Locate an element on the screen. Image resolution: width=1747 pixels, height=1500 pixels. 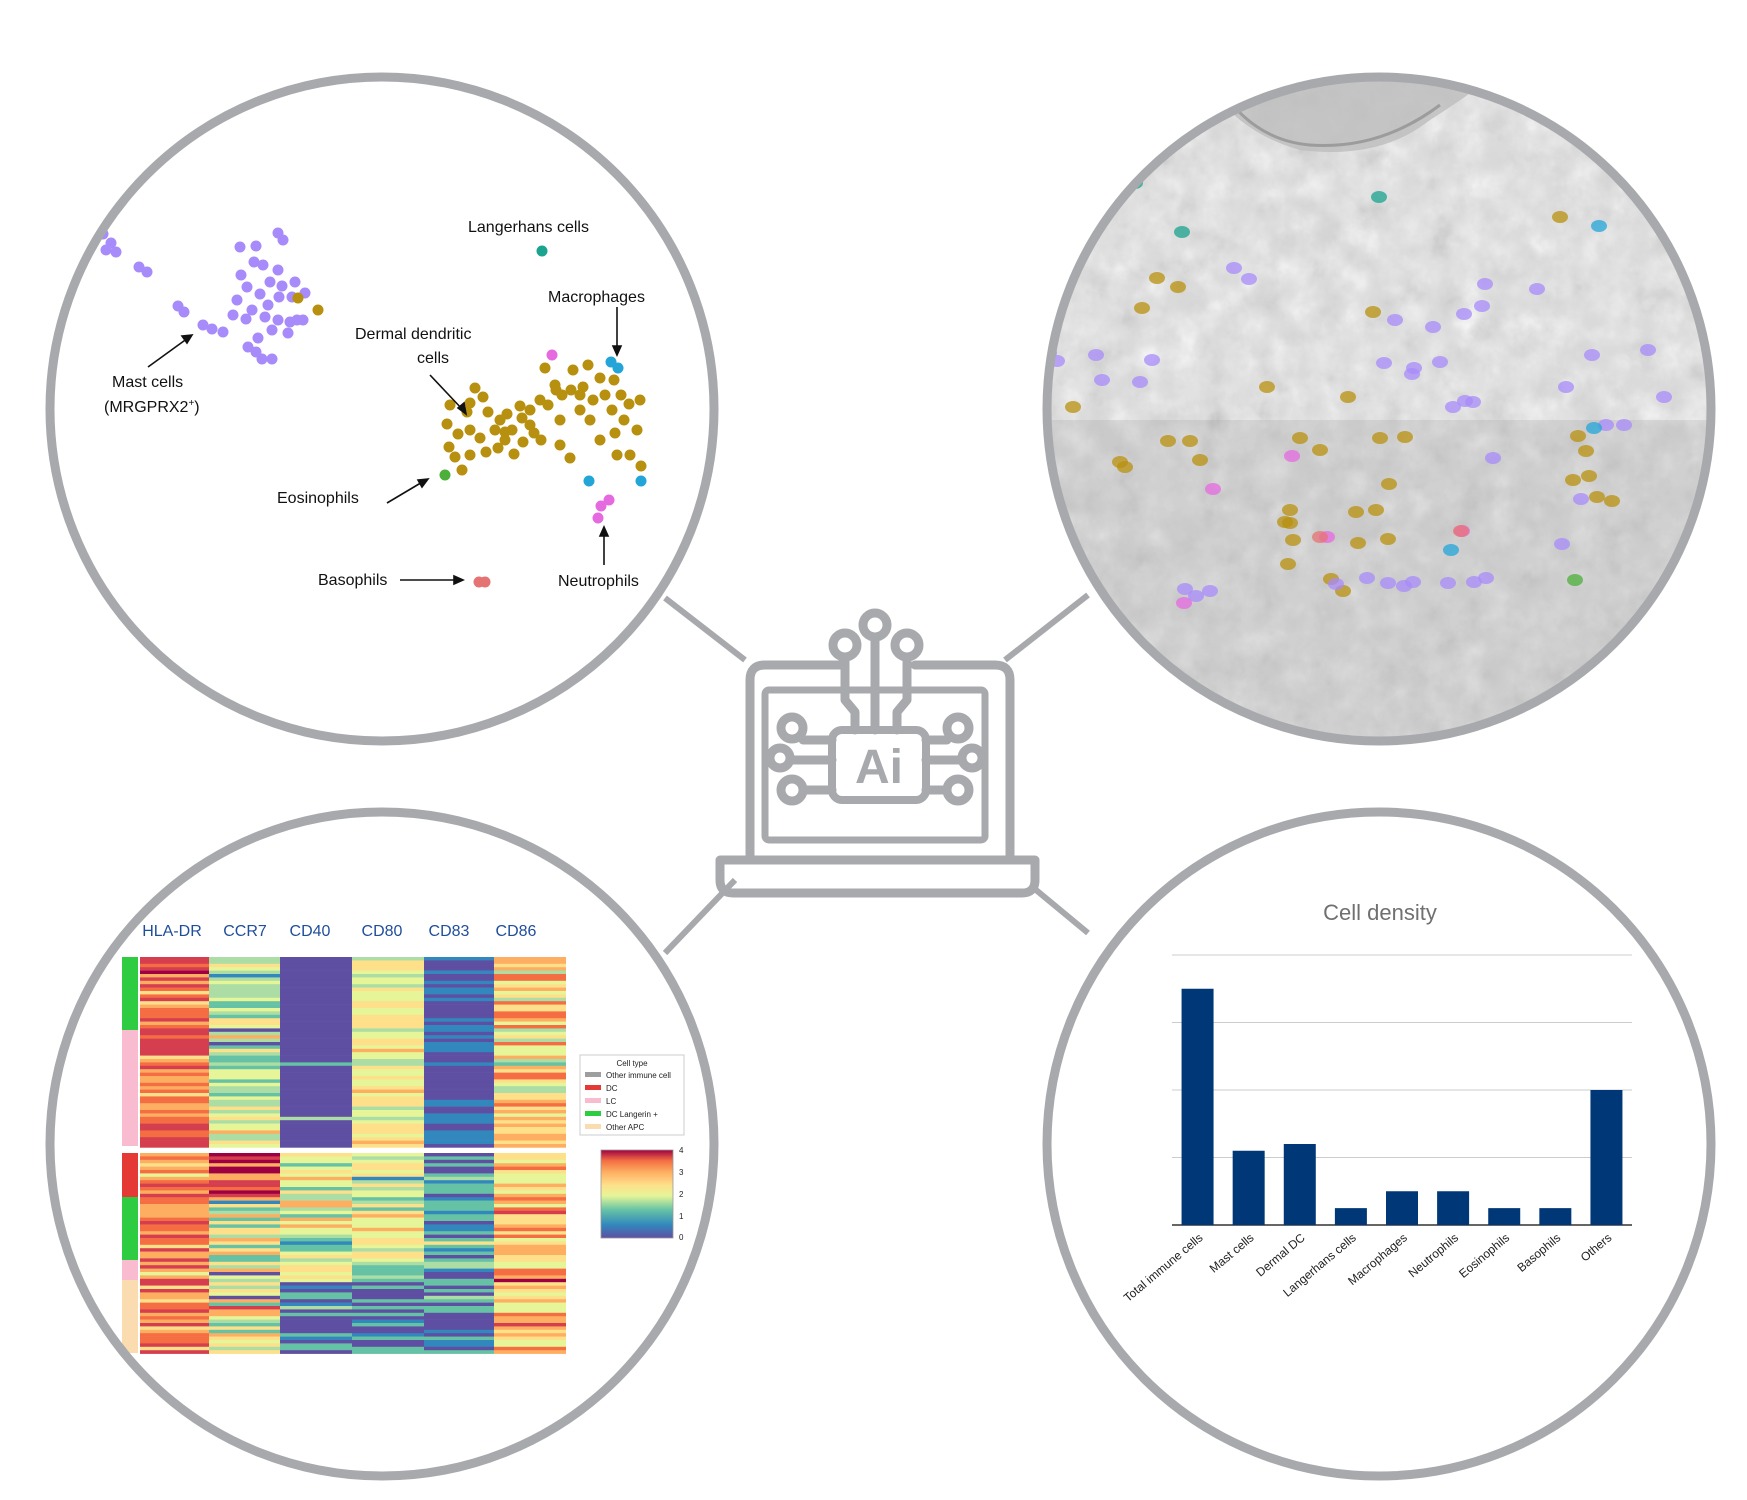
tissue-cell-detections is located at coordinates (1359, 393).